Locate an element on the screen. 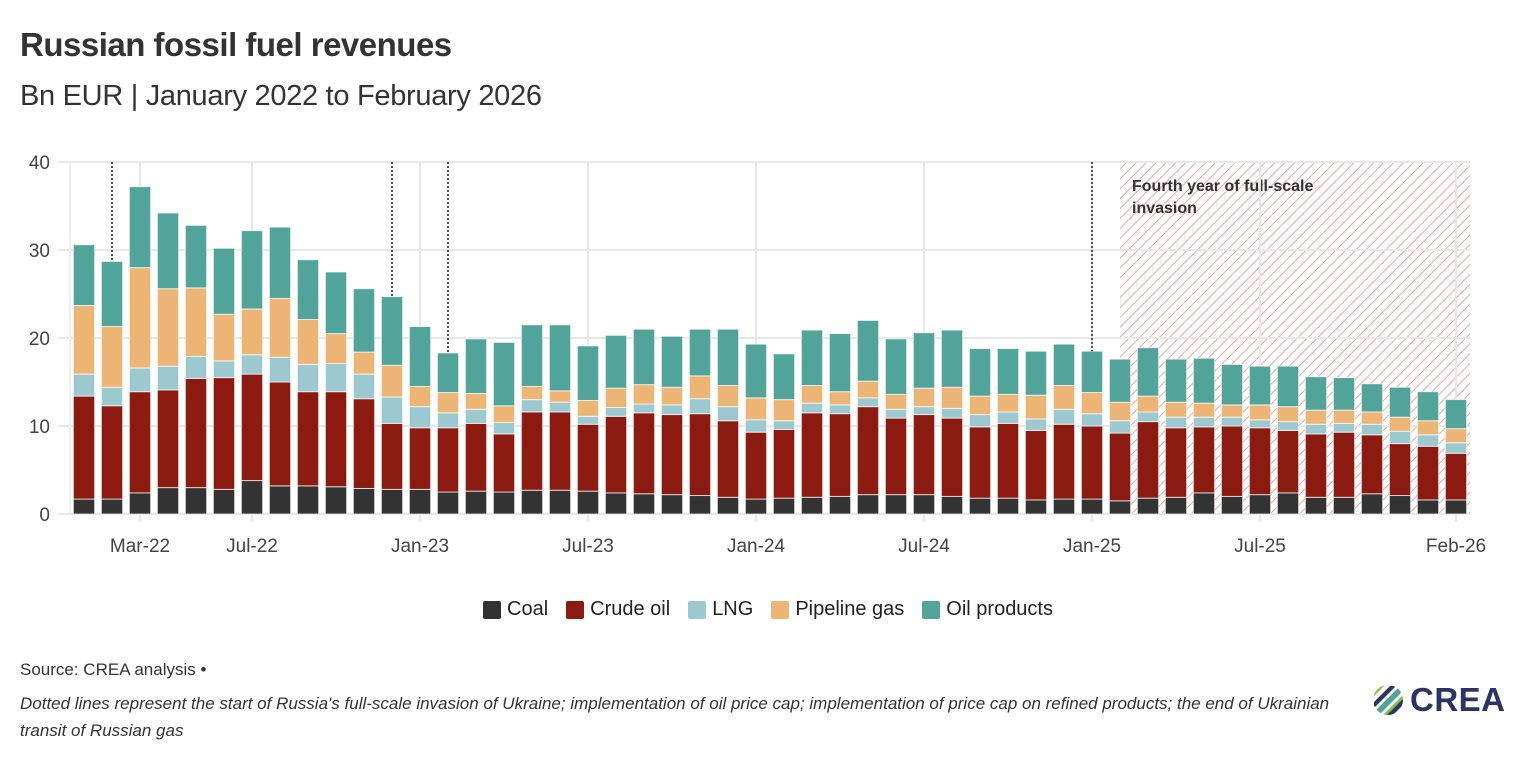  x-tick-label: Jul-22 is located at coordinates (252, 546).